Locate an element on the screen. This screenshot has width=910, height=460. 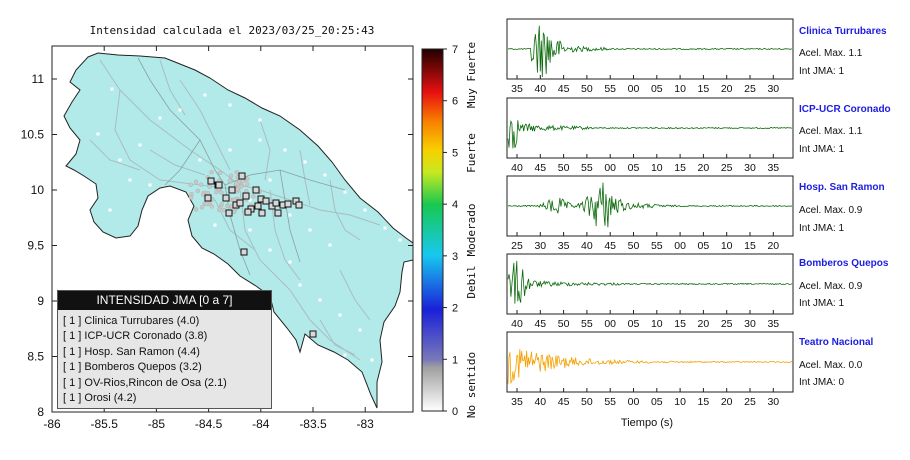
x-tick-label: -86 is located at coordinates (52, 424).